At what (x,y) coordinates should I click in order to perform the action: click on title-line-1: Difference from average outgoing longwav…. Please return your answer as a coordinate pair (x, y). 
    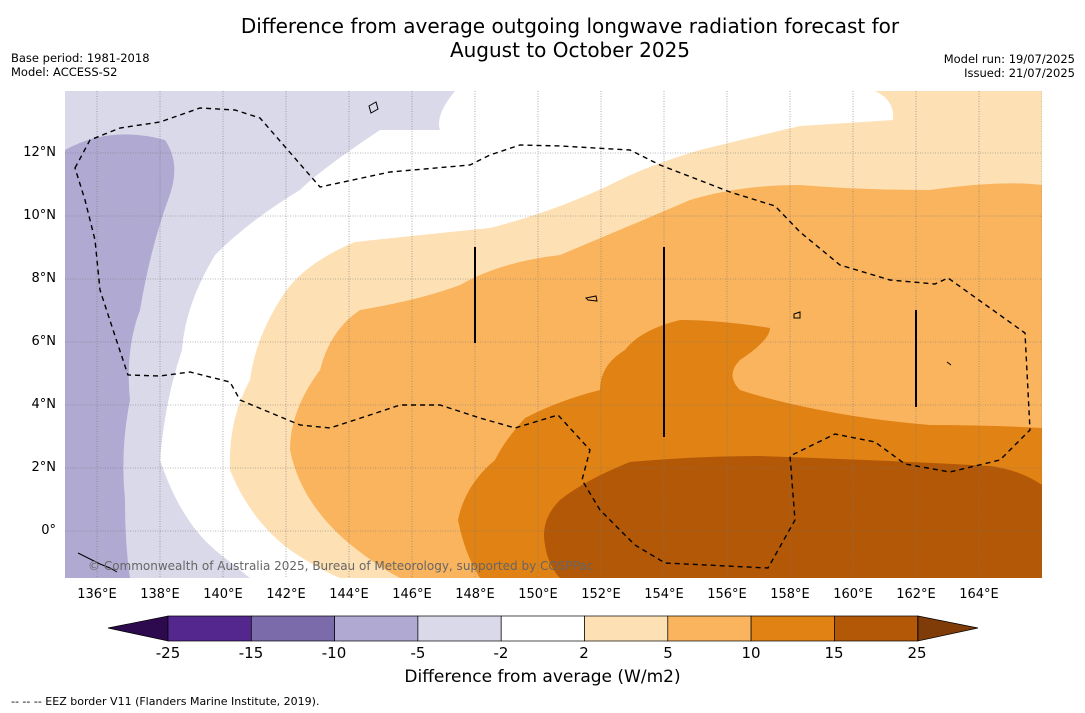
    Looking at the image, I should click on (570, 26).